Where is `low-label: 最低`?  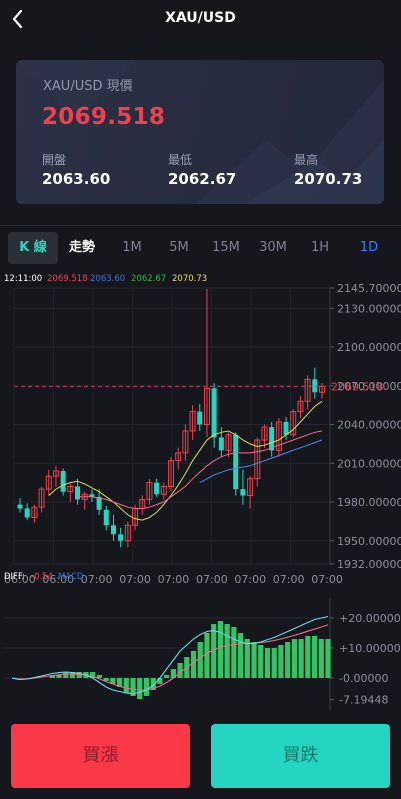
low-label: 最低 is located at coordinates (180, 160).